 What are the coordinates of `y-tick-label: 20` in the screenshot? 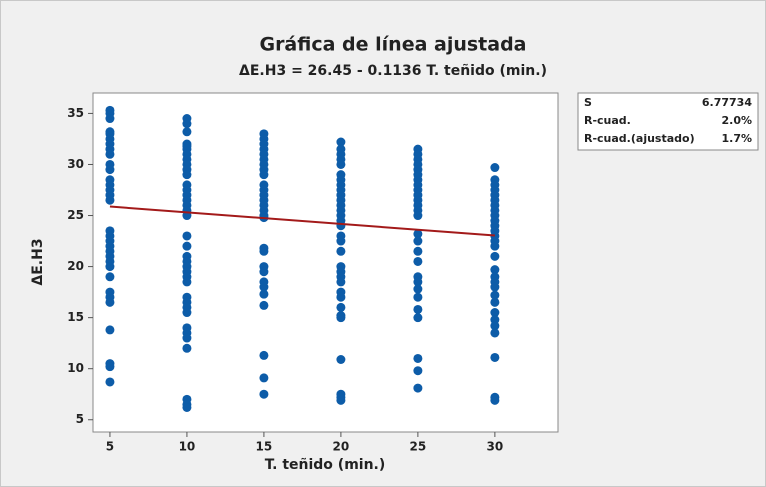 It's located at (75, 266).